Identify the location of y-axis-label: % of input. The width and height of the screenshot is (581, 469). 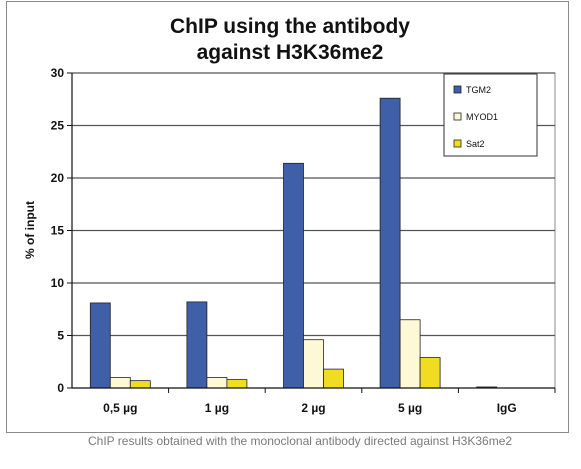
(30, 230).